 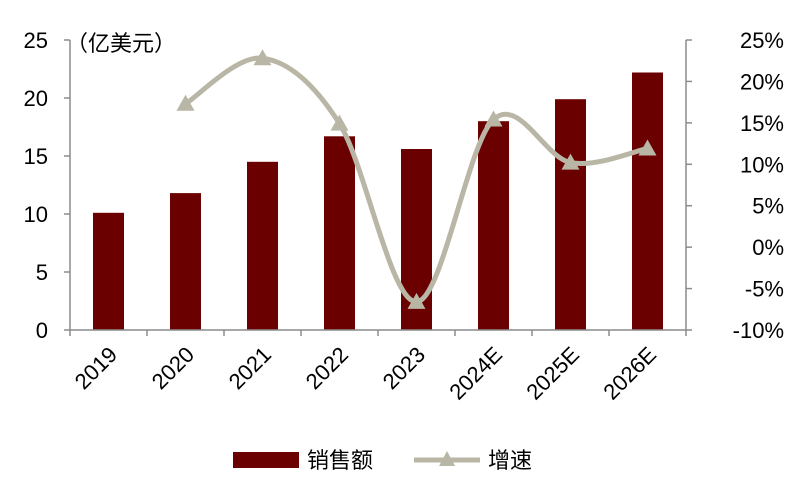 What do you see at coordinates (647, 201) in the screenshot?
I see `bar-2026E` at bounding box center [647, 201].